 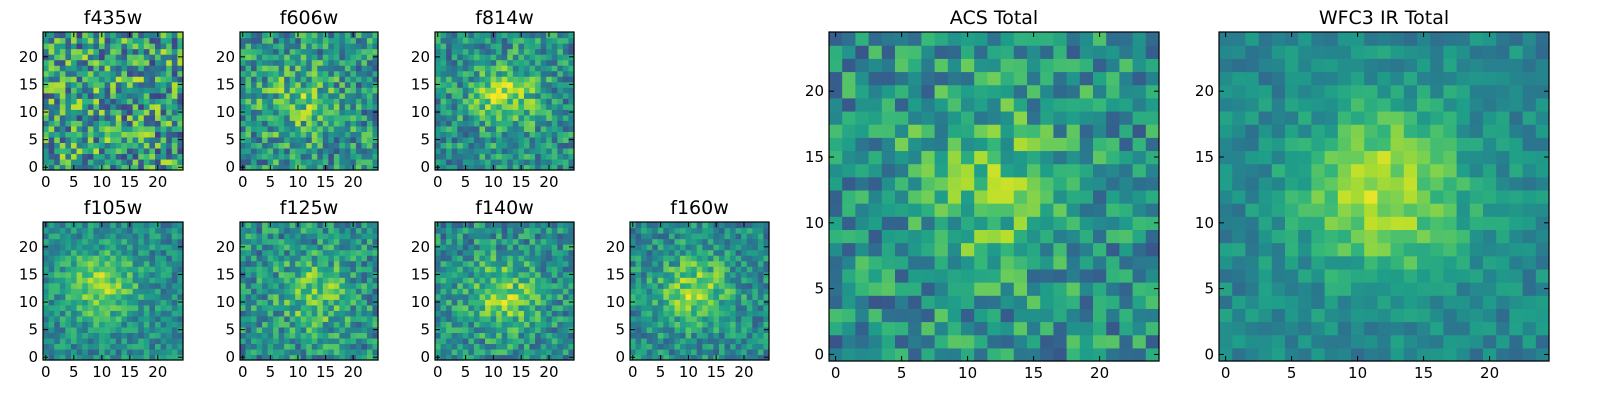 I want to click on x-tick-label: 10, so click(x=297, y=182).